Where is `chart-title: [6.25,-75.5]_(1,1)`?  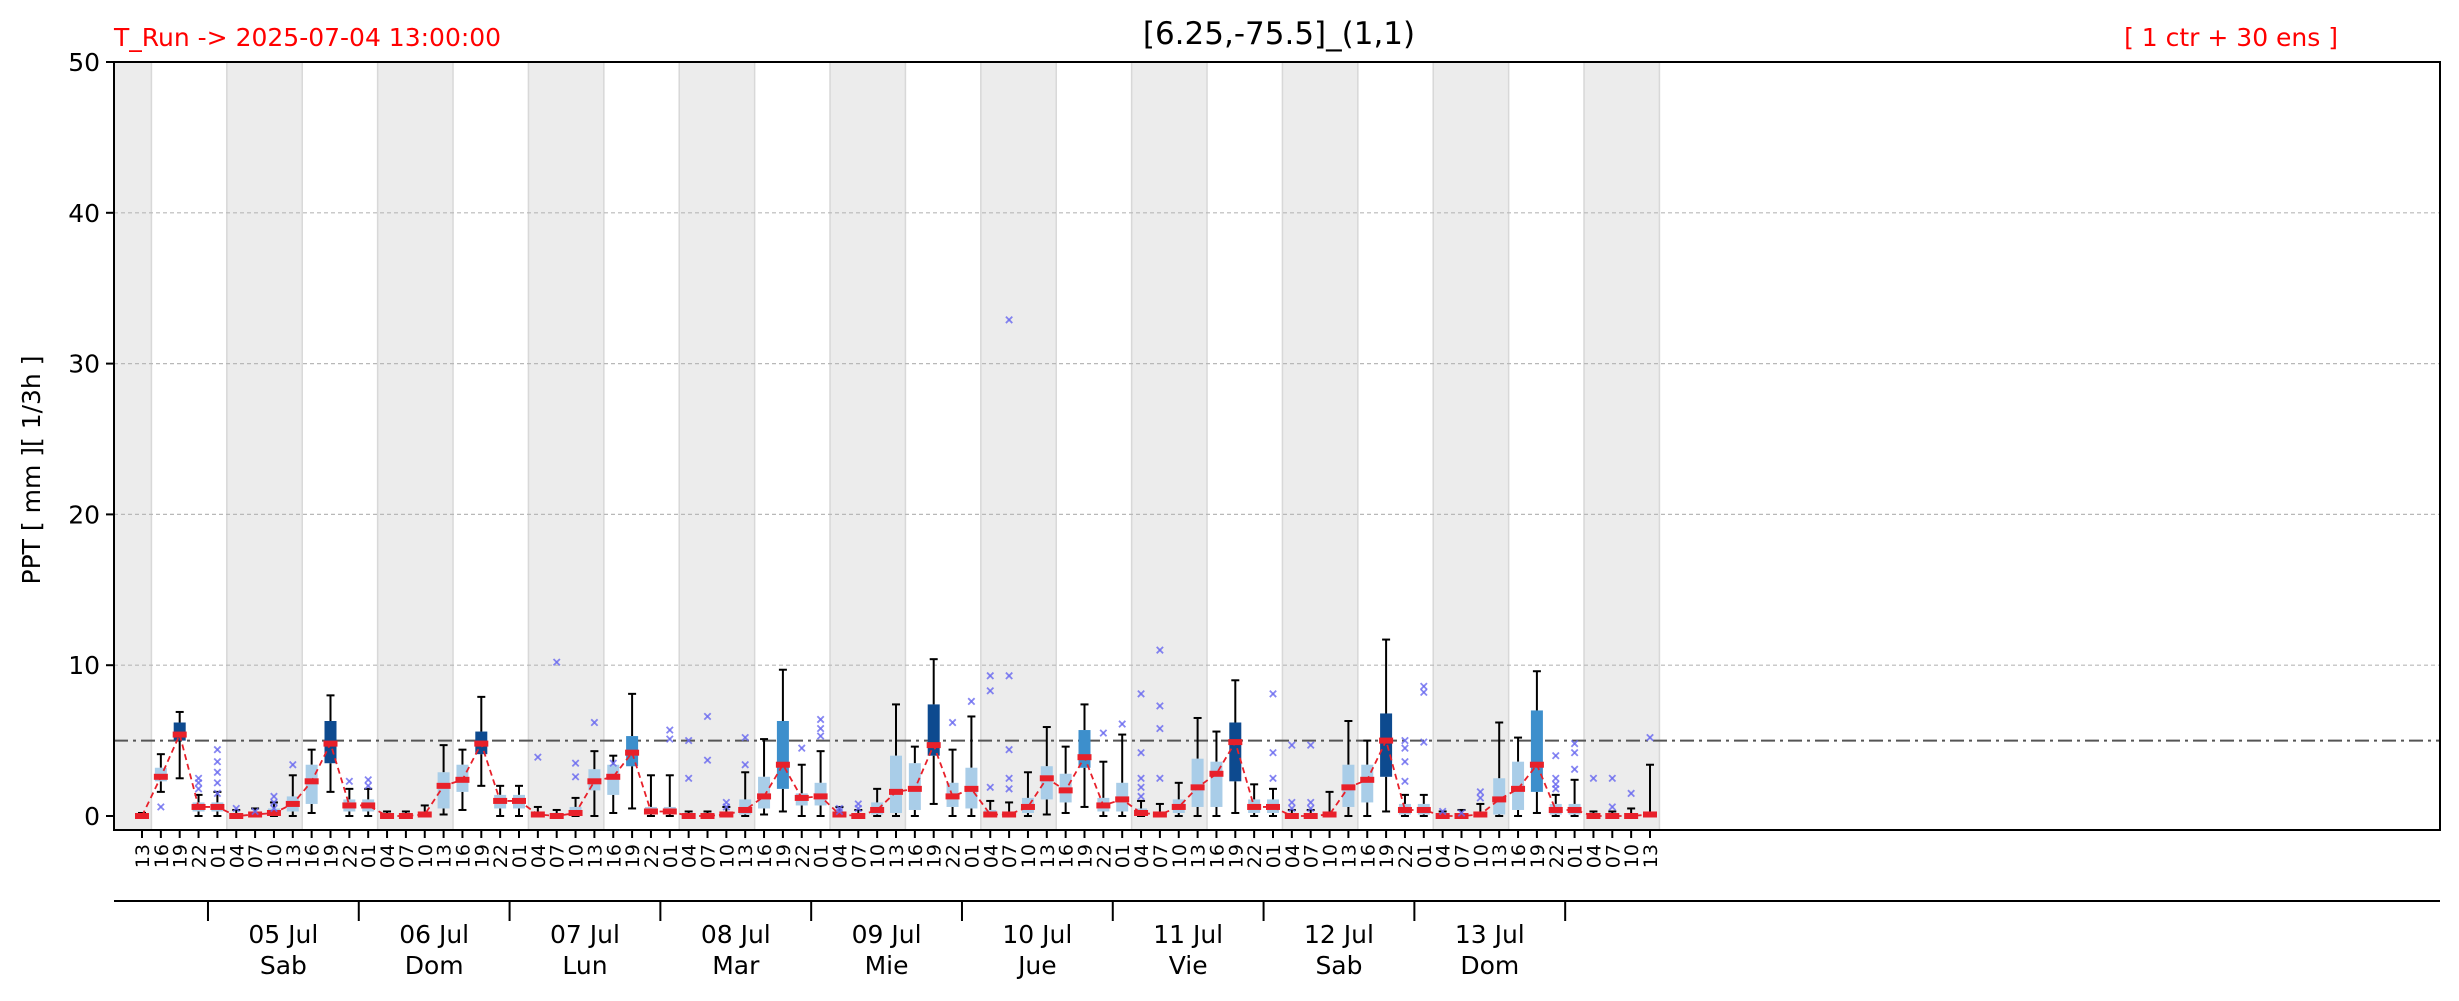 chart-title: [6.25,-75.5]_(1,1) is located at coordinates (1279, 34).